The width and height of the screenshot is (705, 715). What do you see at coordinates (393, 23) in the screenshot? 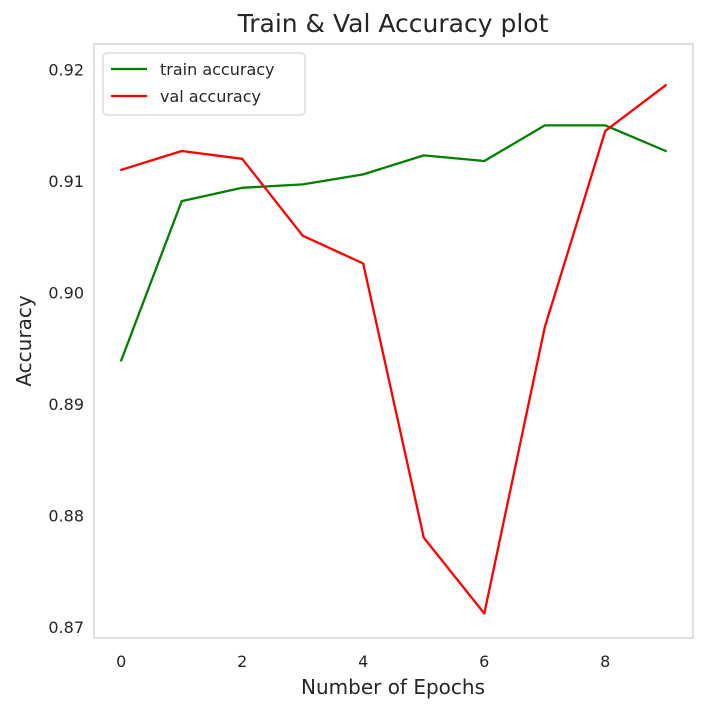
I see `chart-title: Train & Val Accuracy plot` at bounding box center [393, 23].